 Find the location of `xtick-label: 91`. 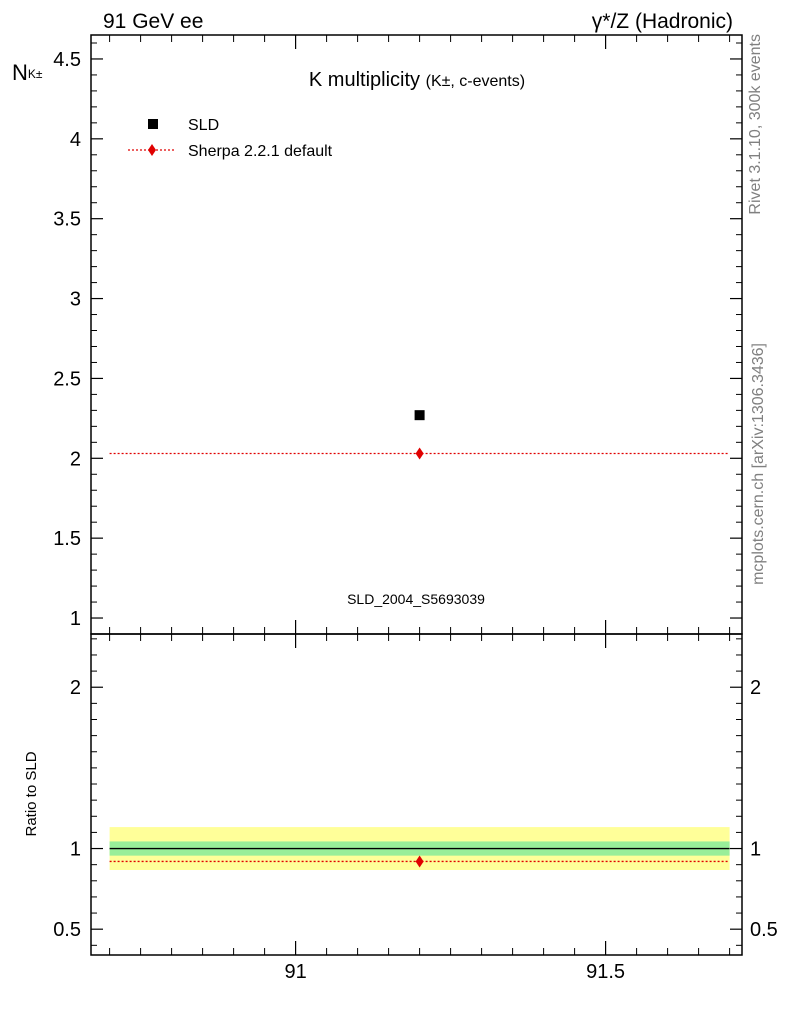

xtick-label: 91 is located at coordinates (295, 972).